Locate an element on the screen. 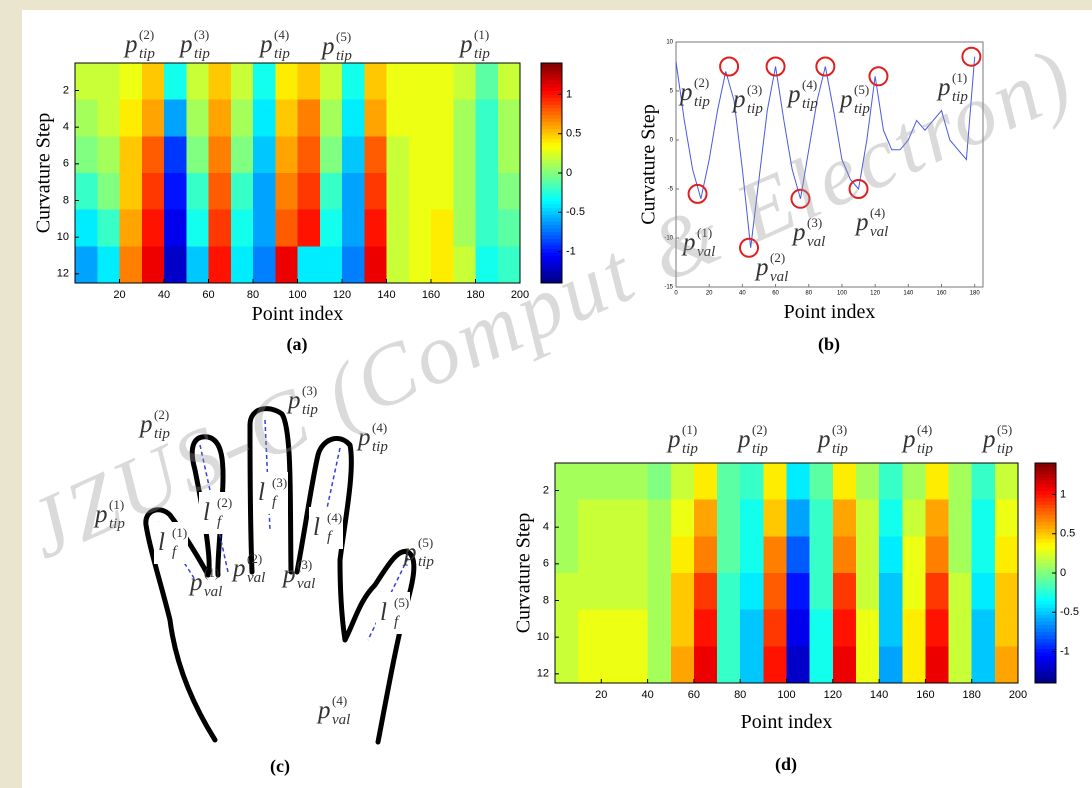  x-tick-label: 160 is located at coordinates (942, 294).